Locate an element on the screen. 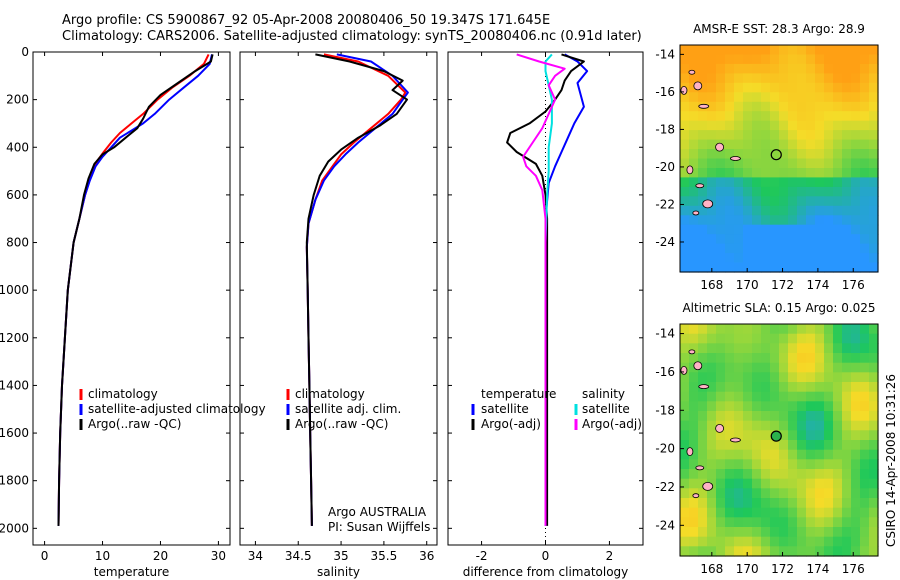 Image resolution: width=900 pixels, height=580 pixels. x-tick-label: 35 is located at coordinates (340, 556).